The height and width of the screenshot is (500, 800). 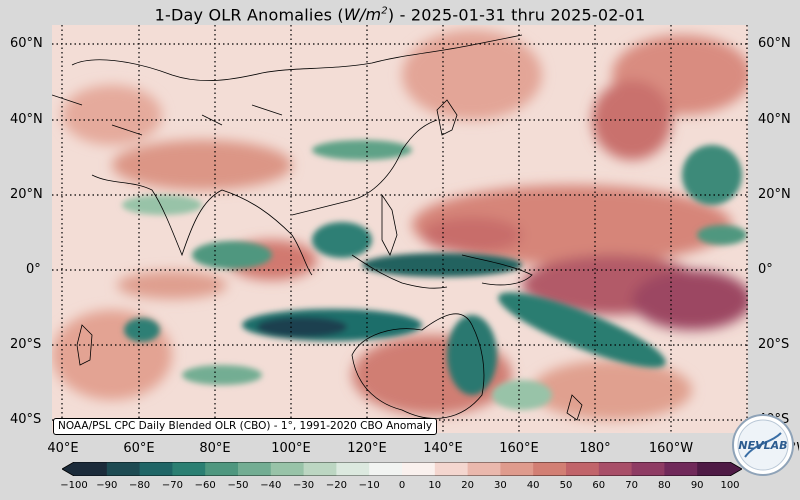 What do you see at coordinates (215, 448) in the screenshot?
I see `lon-label-80e: 80°E` at bounding box center [215, 448].